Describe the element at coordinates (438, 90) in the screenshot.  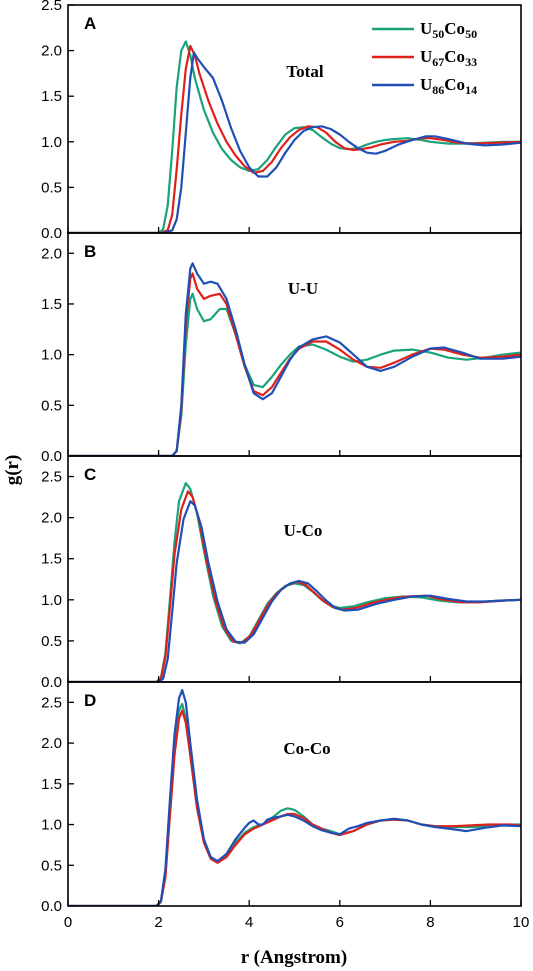
I see `legend-subscript: 86` at that location.